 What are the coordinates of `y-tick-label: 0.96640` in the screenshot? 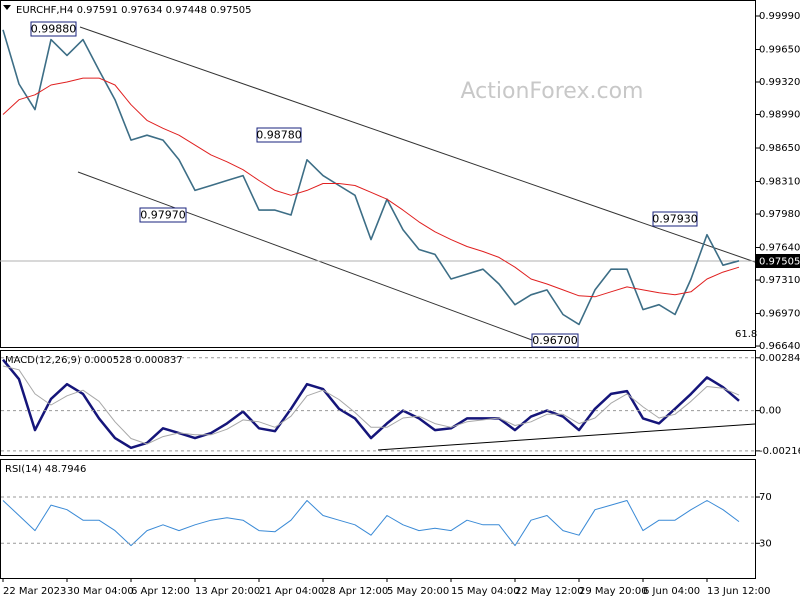 It's located at (779, 346).